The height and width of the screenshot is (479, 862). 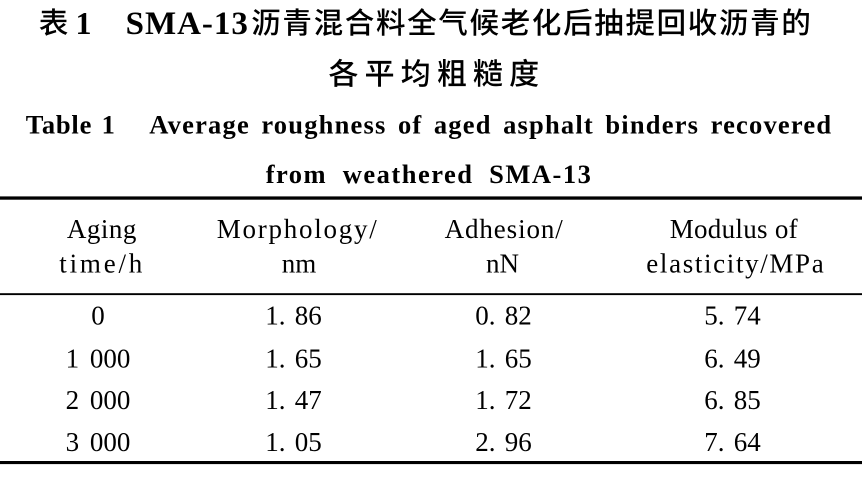 I want to click on svg-text: 0. 82, so click(x=503, y=316).